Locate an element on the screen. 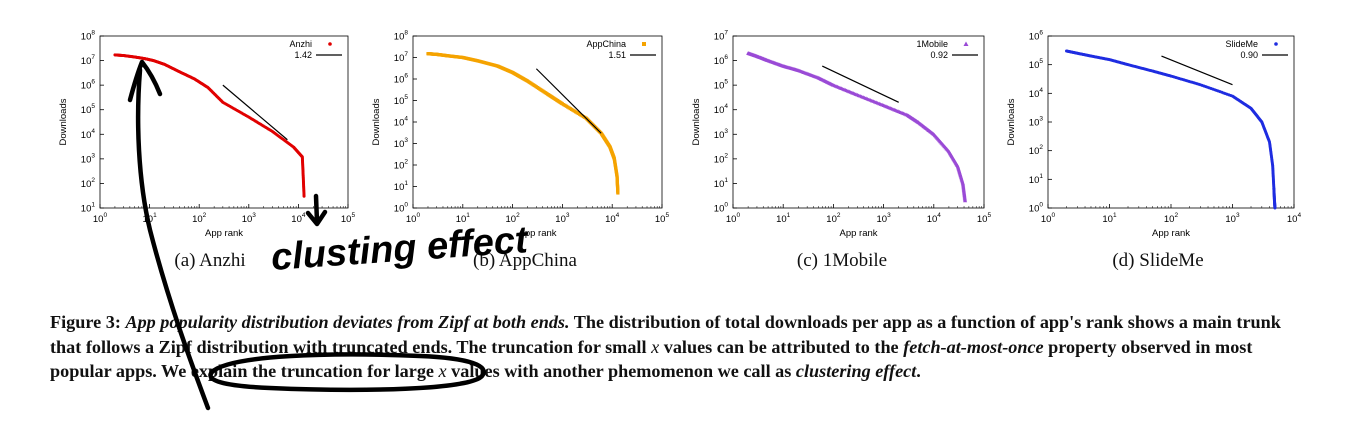 Image resolution: width=1356 pixels, height=422 pixels. caption-x-variable: x is located at coordinates (655, 346).